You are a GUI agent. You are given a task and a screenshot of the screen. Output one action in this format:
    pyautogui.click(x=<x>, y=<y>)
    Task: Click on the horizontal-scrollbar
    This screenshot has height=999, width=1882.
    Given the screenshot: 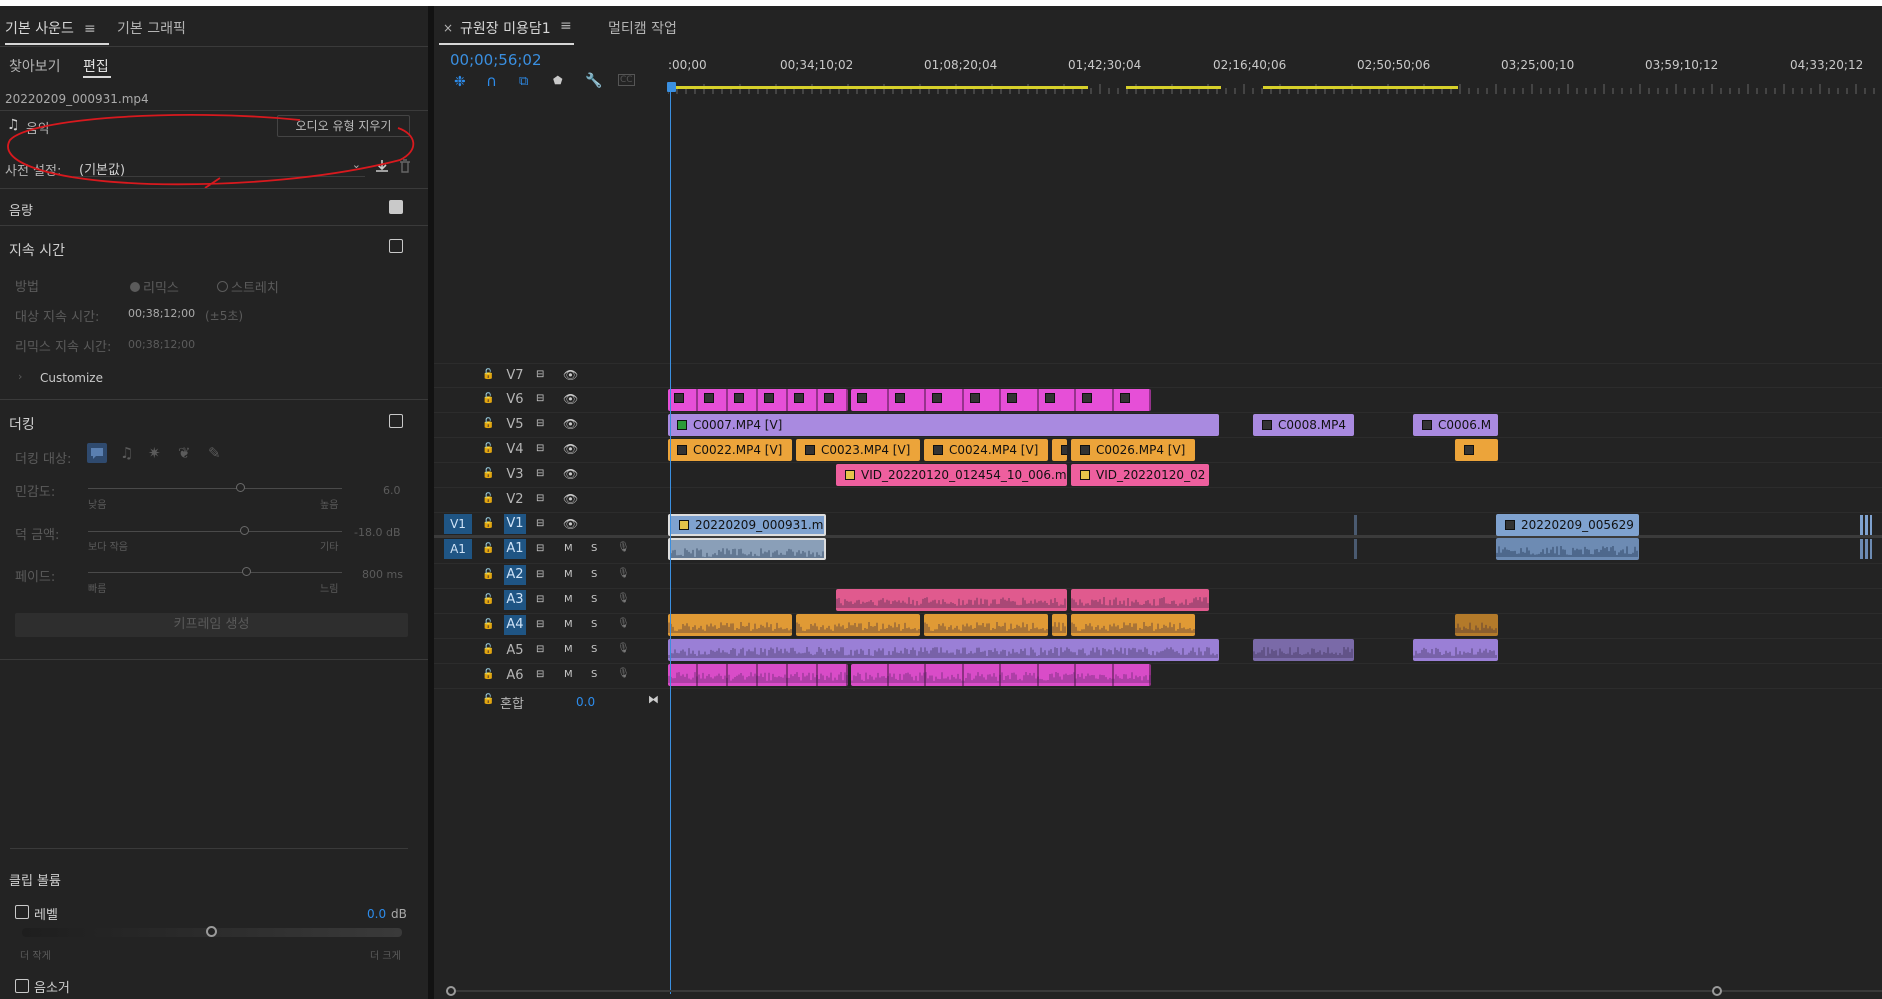 What is the action you would take?
    pyautogui.click(x=1164, y=991)
    